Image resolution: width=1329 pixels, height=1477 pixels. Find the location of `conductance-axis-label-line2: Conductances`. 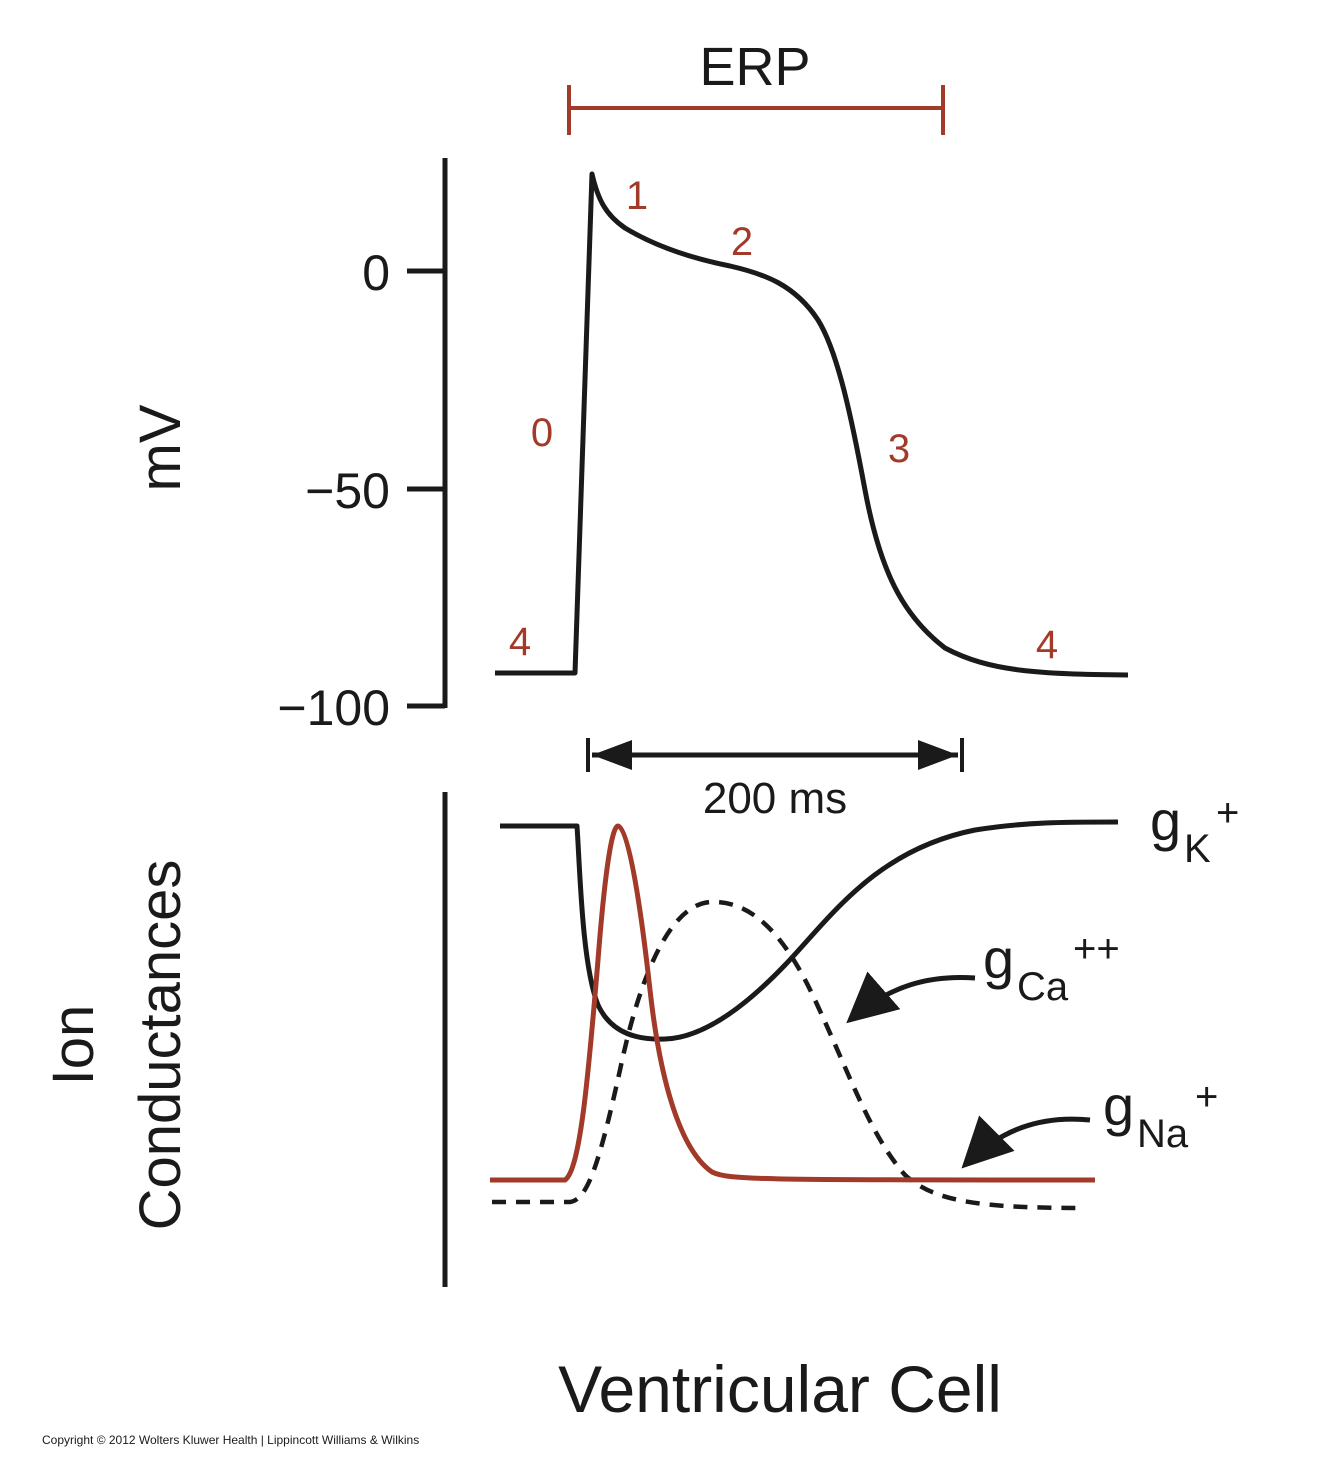

conductance-axis-label-line2: Conductances is located at coordinates (160, 1045).